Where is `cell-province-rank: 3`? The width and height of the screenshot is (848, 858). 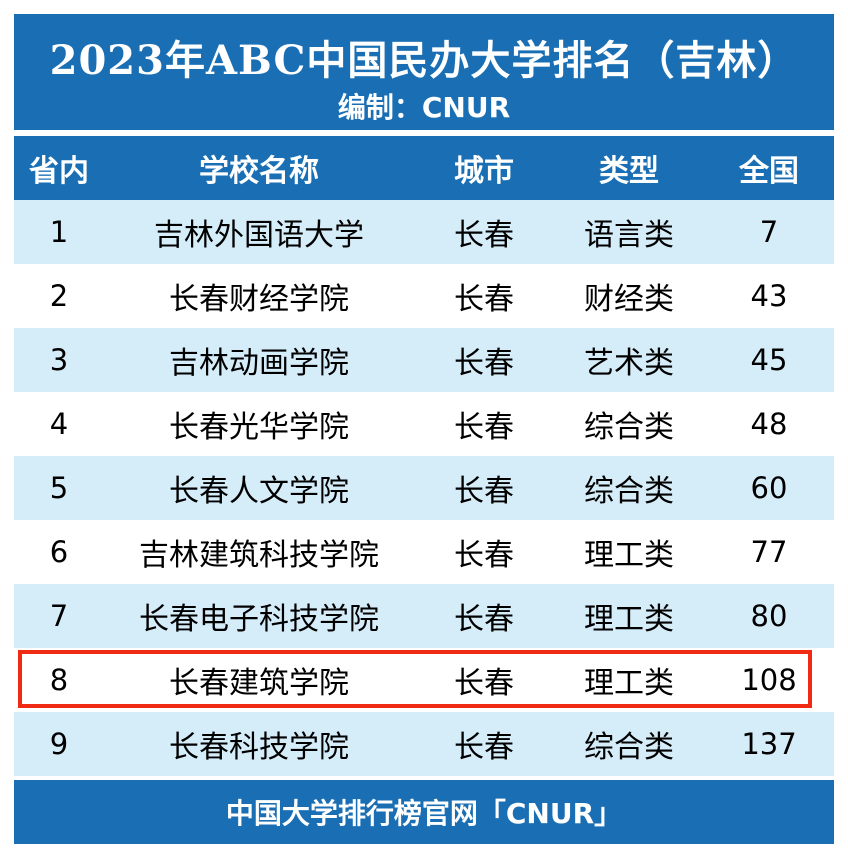
cell-province-rank: 3 is located at coordinates (59, 360).